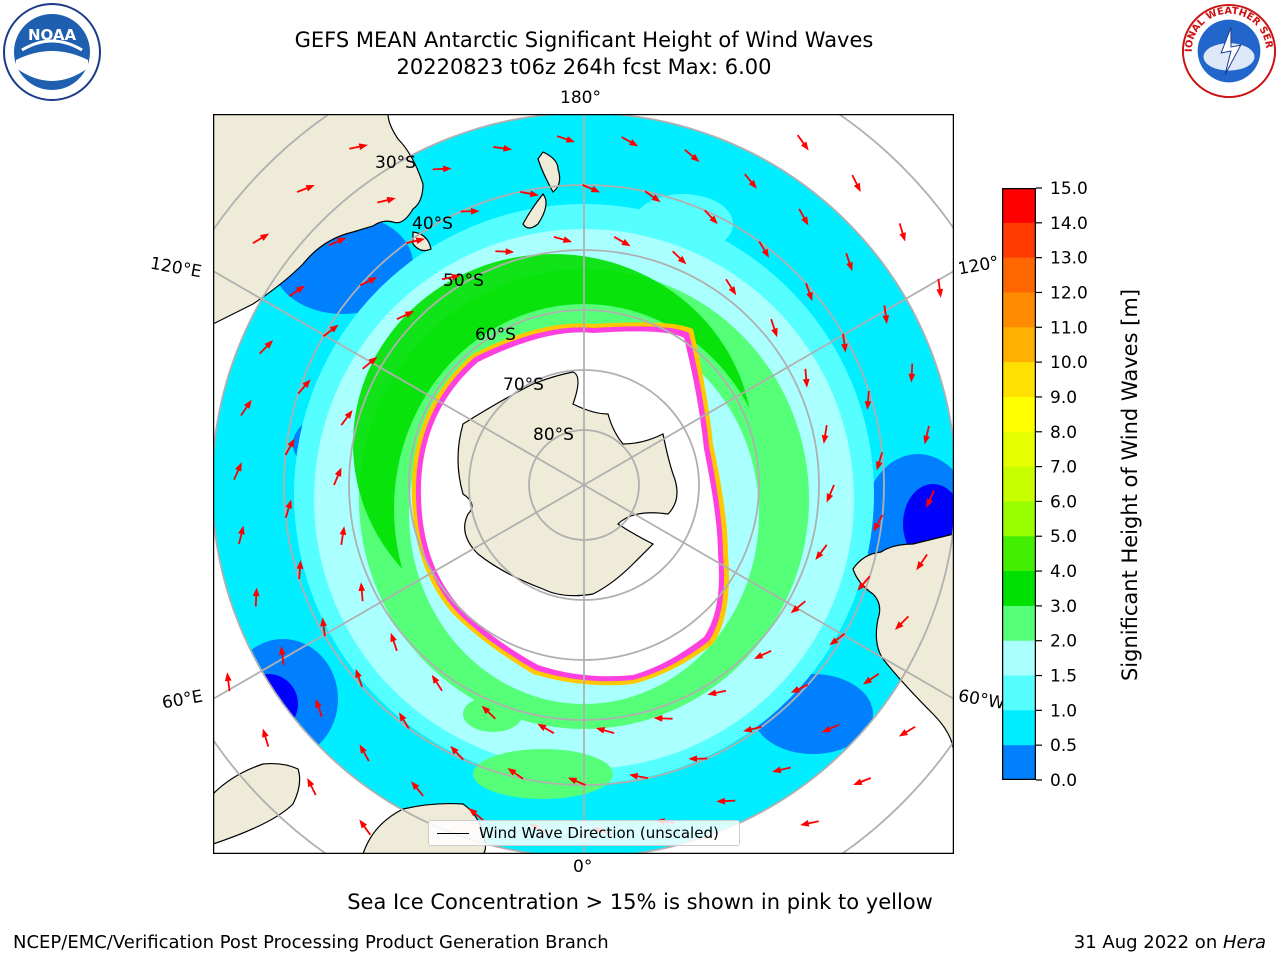 Image resolution: width=1280 pixels, height=960 pixels. What do you see at coordinates (981, 700) in the screenshot?
I see `lon-label-60w: 60°W` at bounding box center [981, 700].